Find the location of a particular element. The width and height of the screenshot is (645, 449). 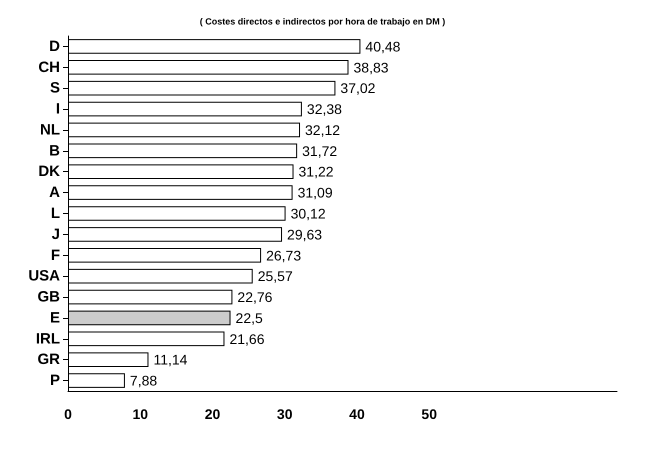

chart-title: ( Costes directos e indirectos por hora de trabajo en DM ) is located at coordinates (323, 21).